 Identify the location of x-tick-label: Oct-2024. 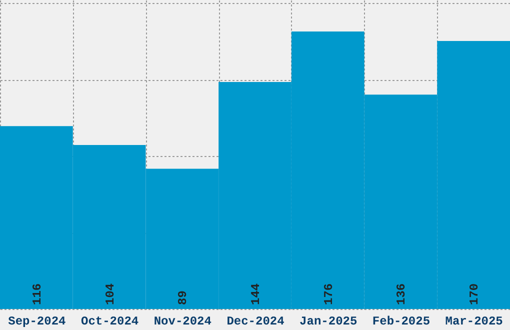
(109, 321).